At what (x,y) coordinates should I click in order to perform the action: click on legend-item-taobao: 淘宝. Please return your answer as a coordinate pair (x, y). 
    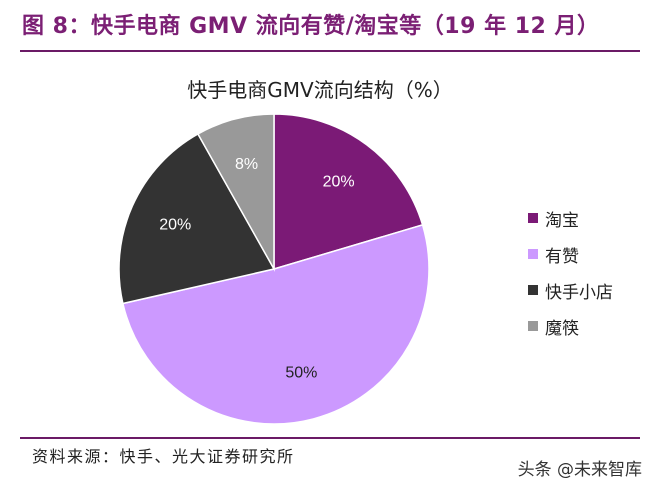
    Looking at the image, I should click on (570, 218).